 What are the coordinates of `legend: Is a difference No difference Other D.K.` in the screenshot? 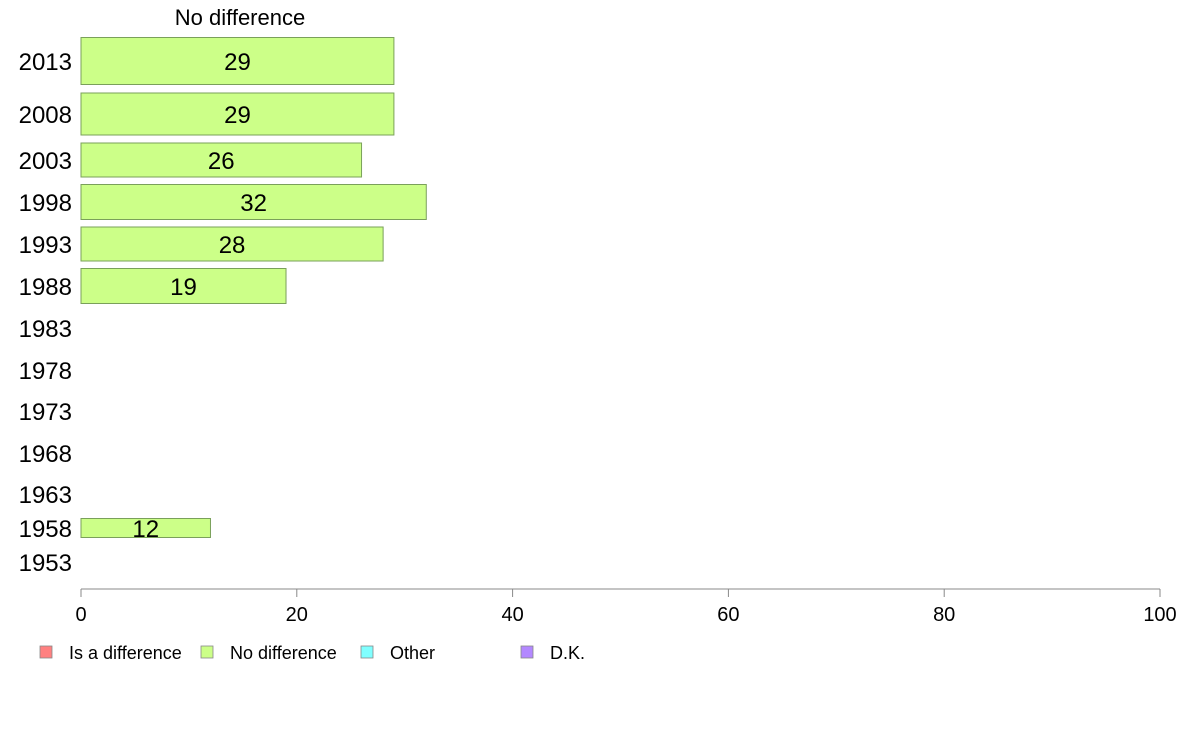 It's located at (312, 653).